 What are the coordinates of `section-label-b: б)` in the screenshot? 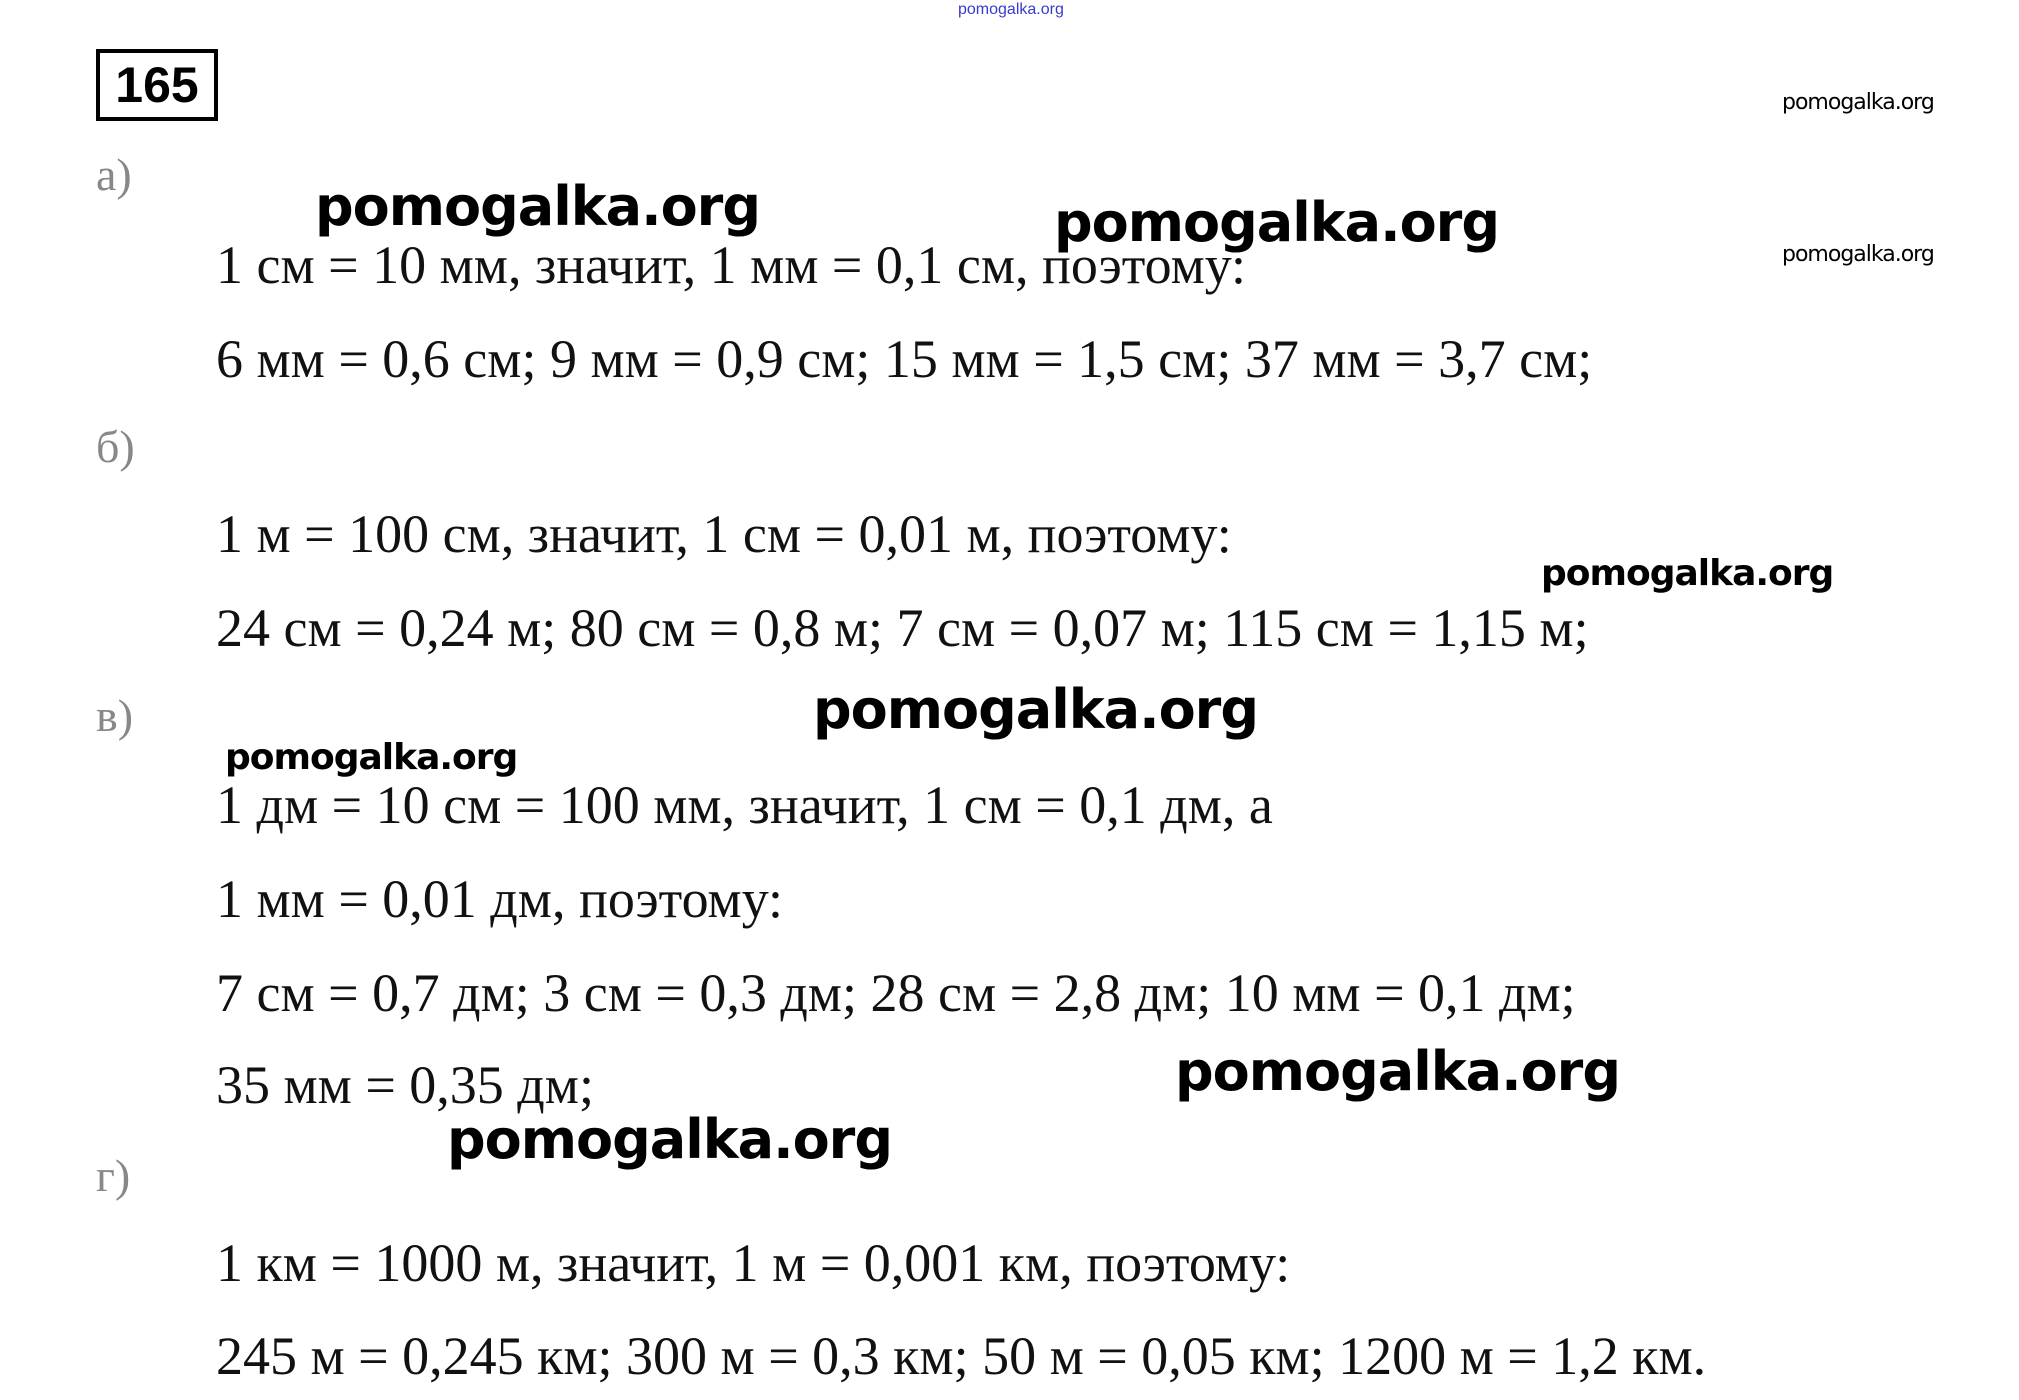 It's located at (115, 446).